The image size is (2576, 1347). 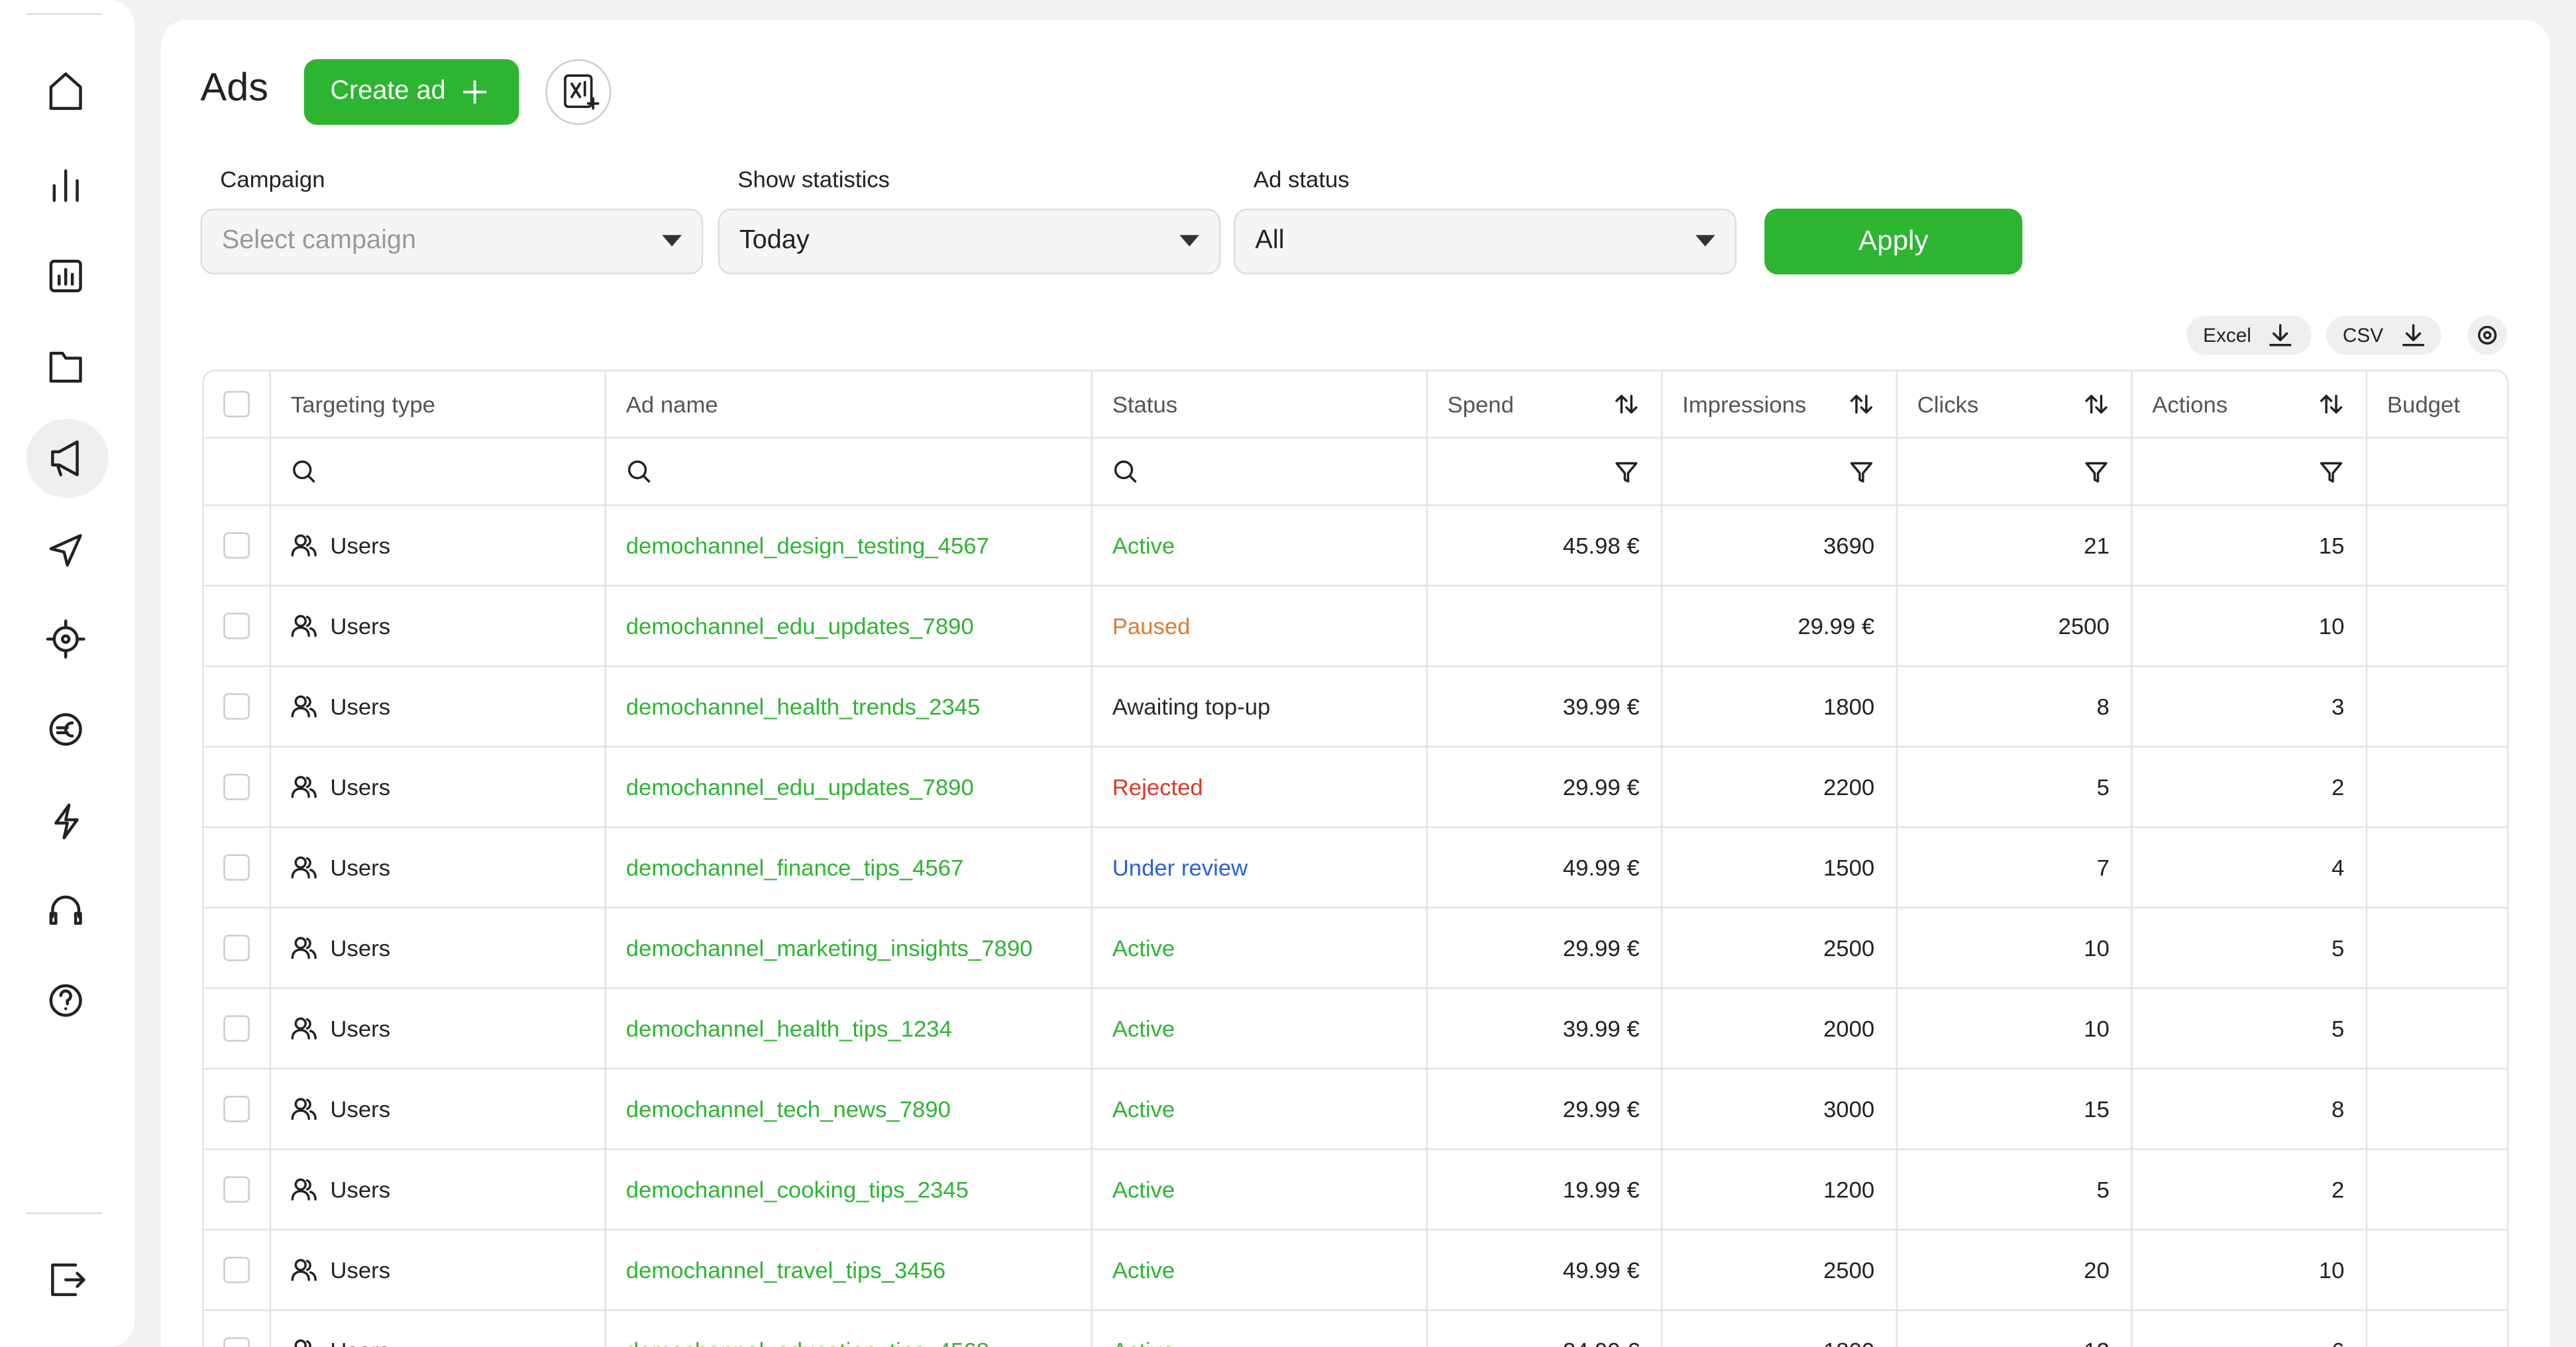 I want to click on clicks-cell: 10, so click(x=2014, y=947).